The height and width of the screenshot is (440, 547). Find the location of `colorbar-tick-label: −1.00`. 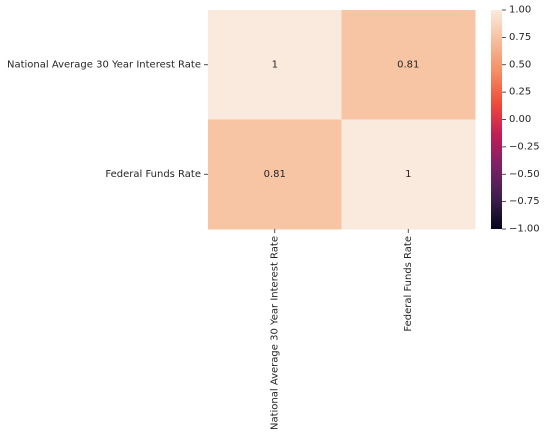

colorbar-tick-label: −1.00 is located at coordinates (524, 229).